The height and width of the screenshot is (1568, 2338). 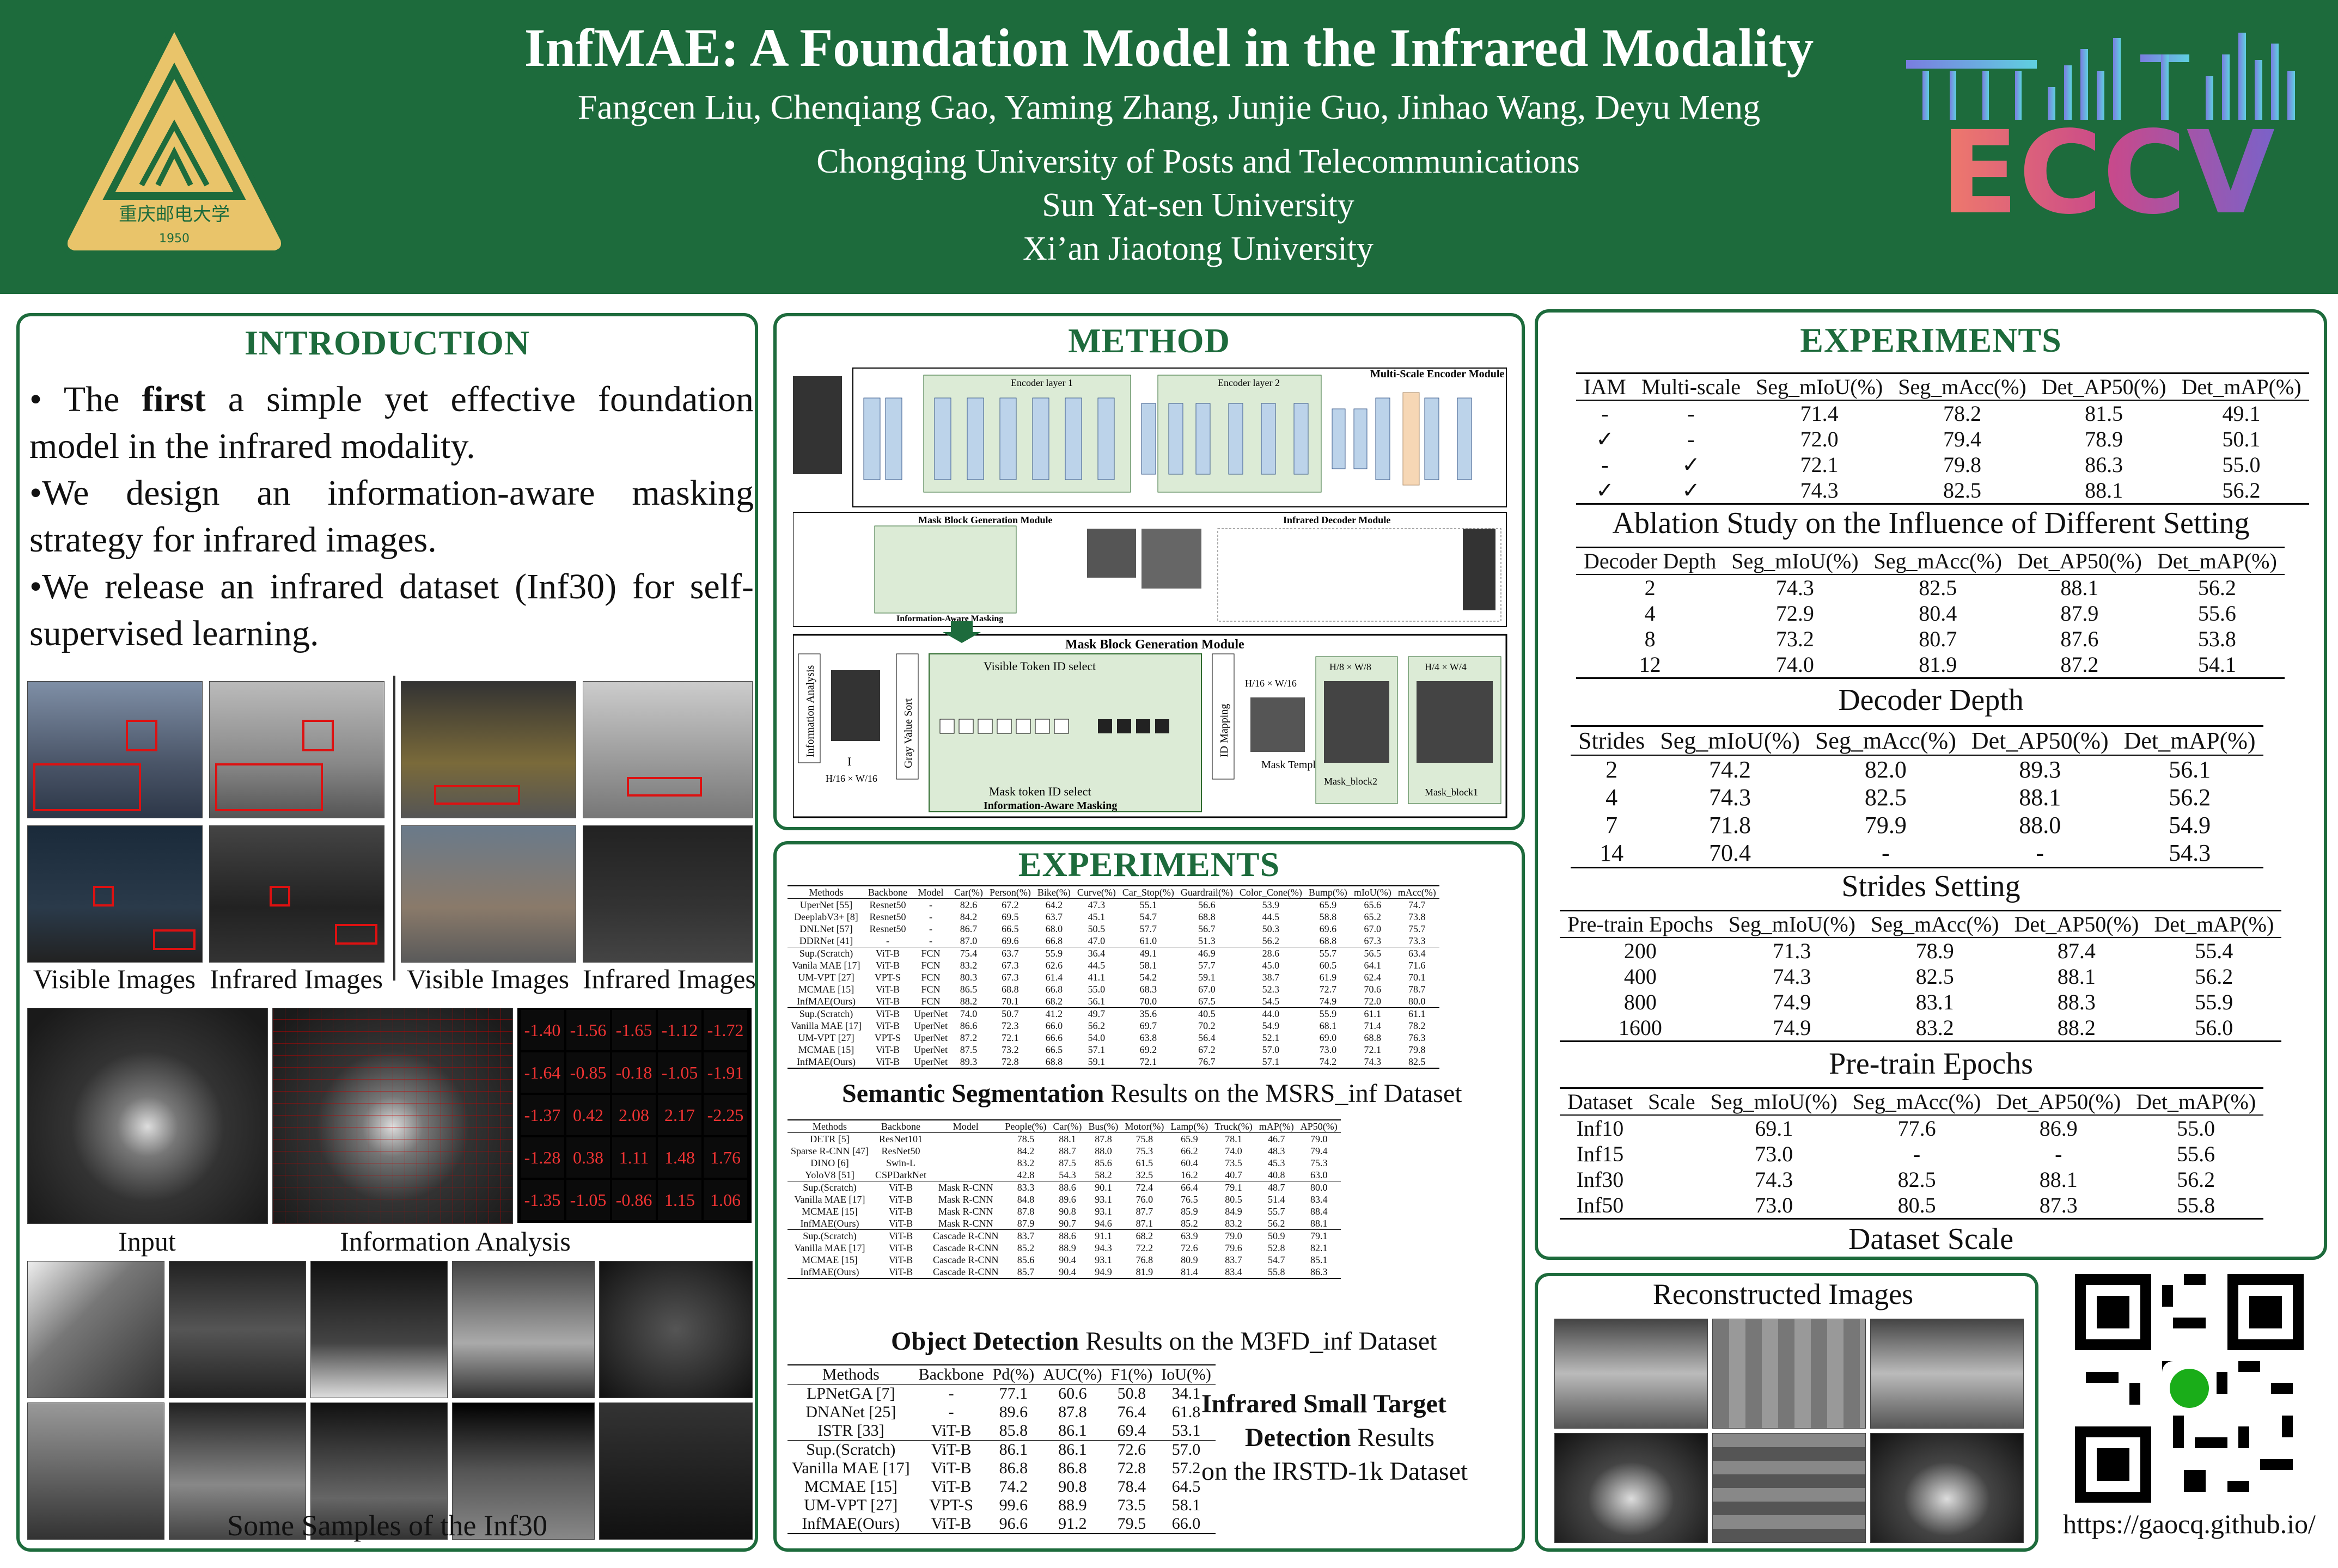 I want to click on seg-table-cell: 76.7, so click(x=1206, y=1062).